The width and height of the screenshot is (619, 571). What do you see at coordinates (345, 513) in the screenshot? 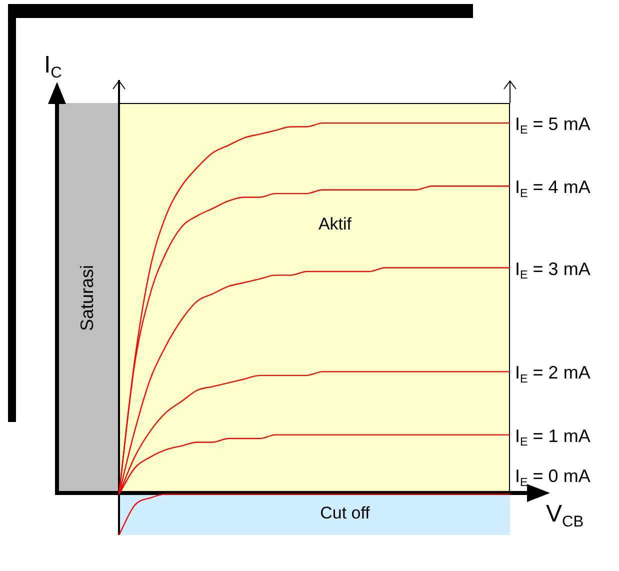
I see `annotation: Cut off` at bounding box center [345, 513].